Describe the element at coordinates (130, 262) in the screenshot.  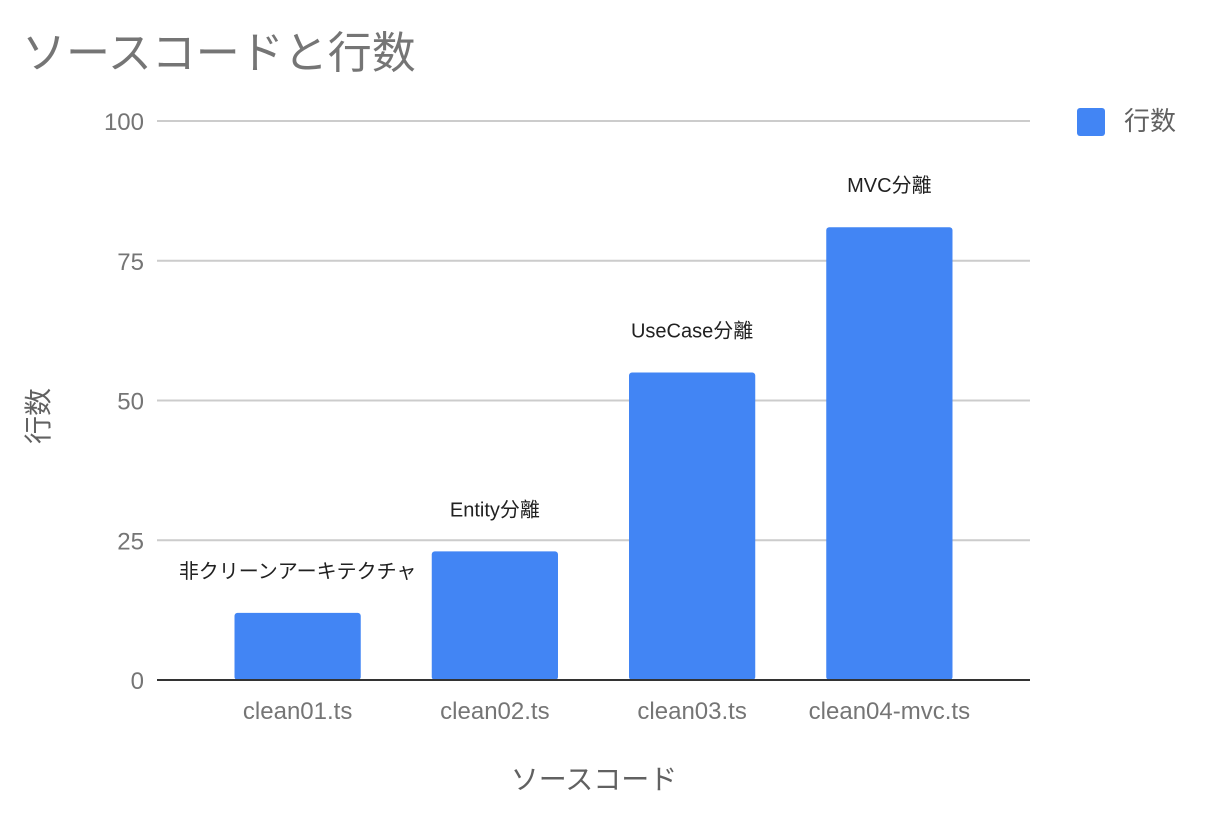
I see `y-tick-label: 75` at that location.